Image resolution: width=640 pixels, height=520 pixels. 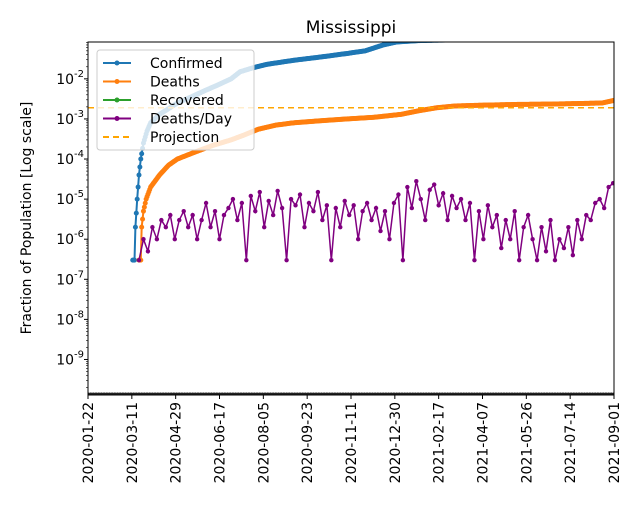 I want to click on legend-label: Deaths, so click(x=175, y=83).